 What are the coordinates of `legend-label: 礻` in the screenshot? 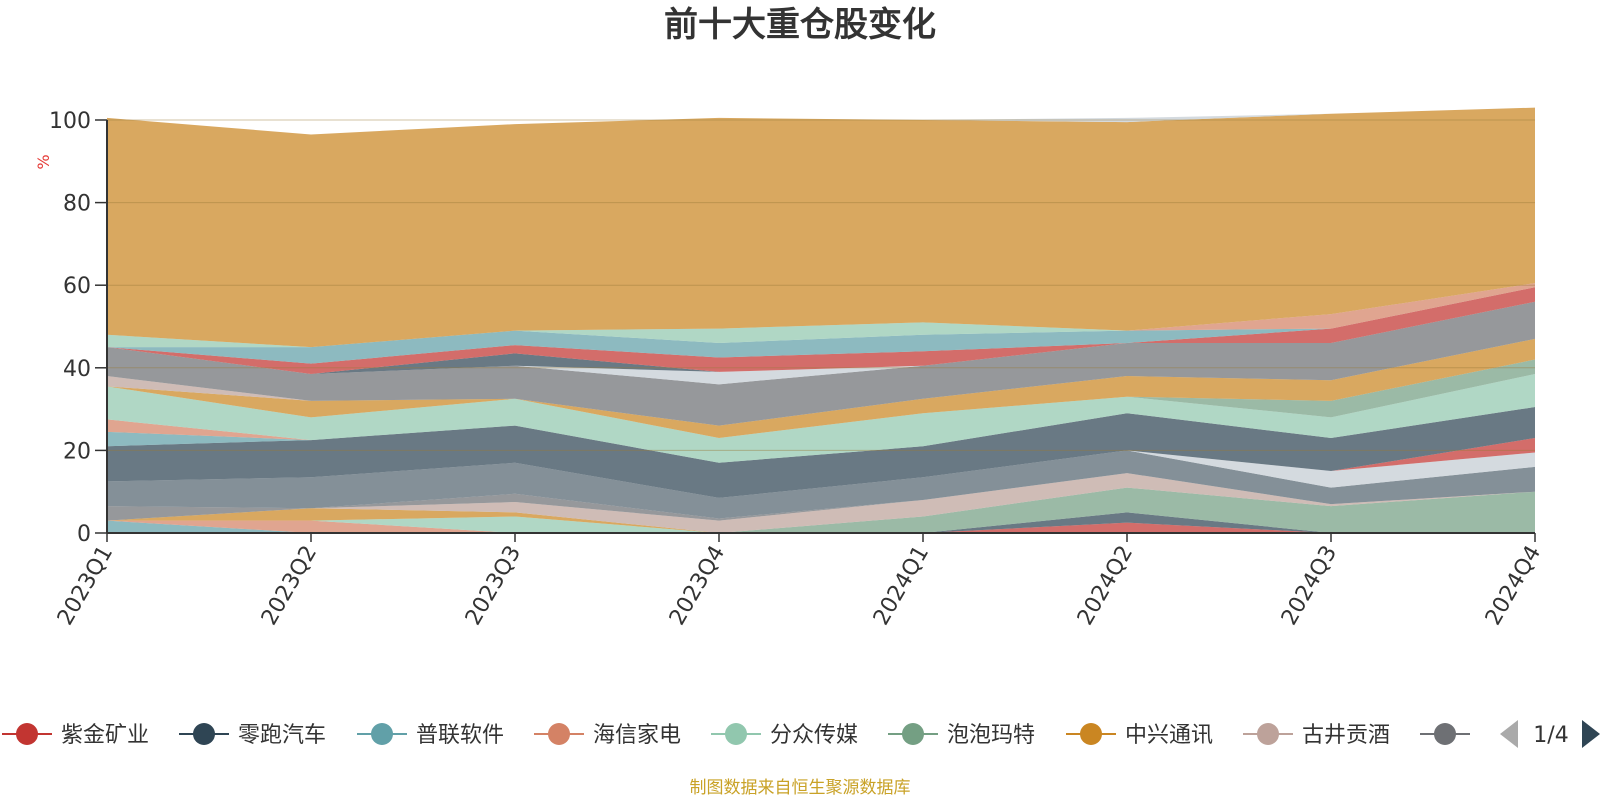 It's located at (1490, 735).